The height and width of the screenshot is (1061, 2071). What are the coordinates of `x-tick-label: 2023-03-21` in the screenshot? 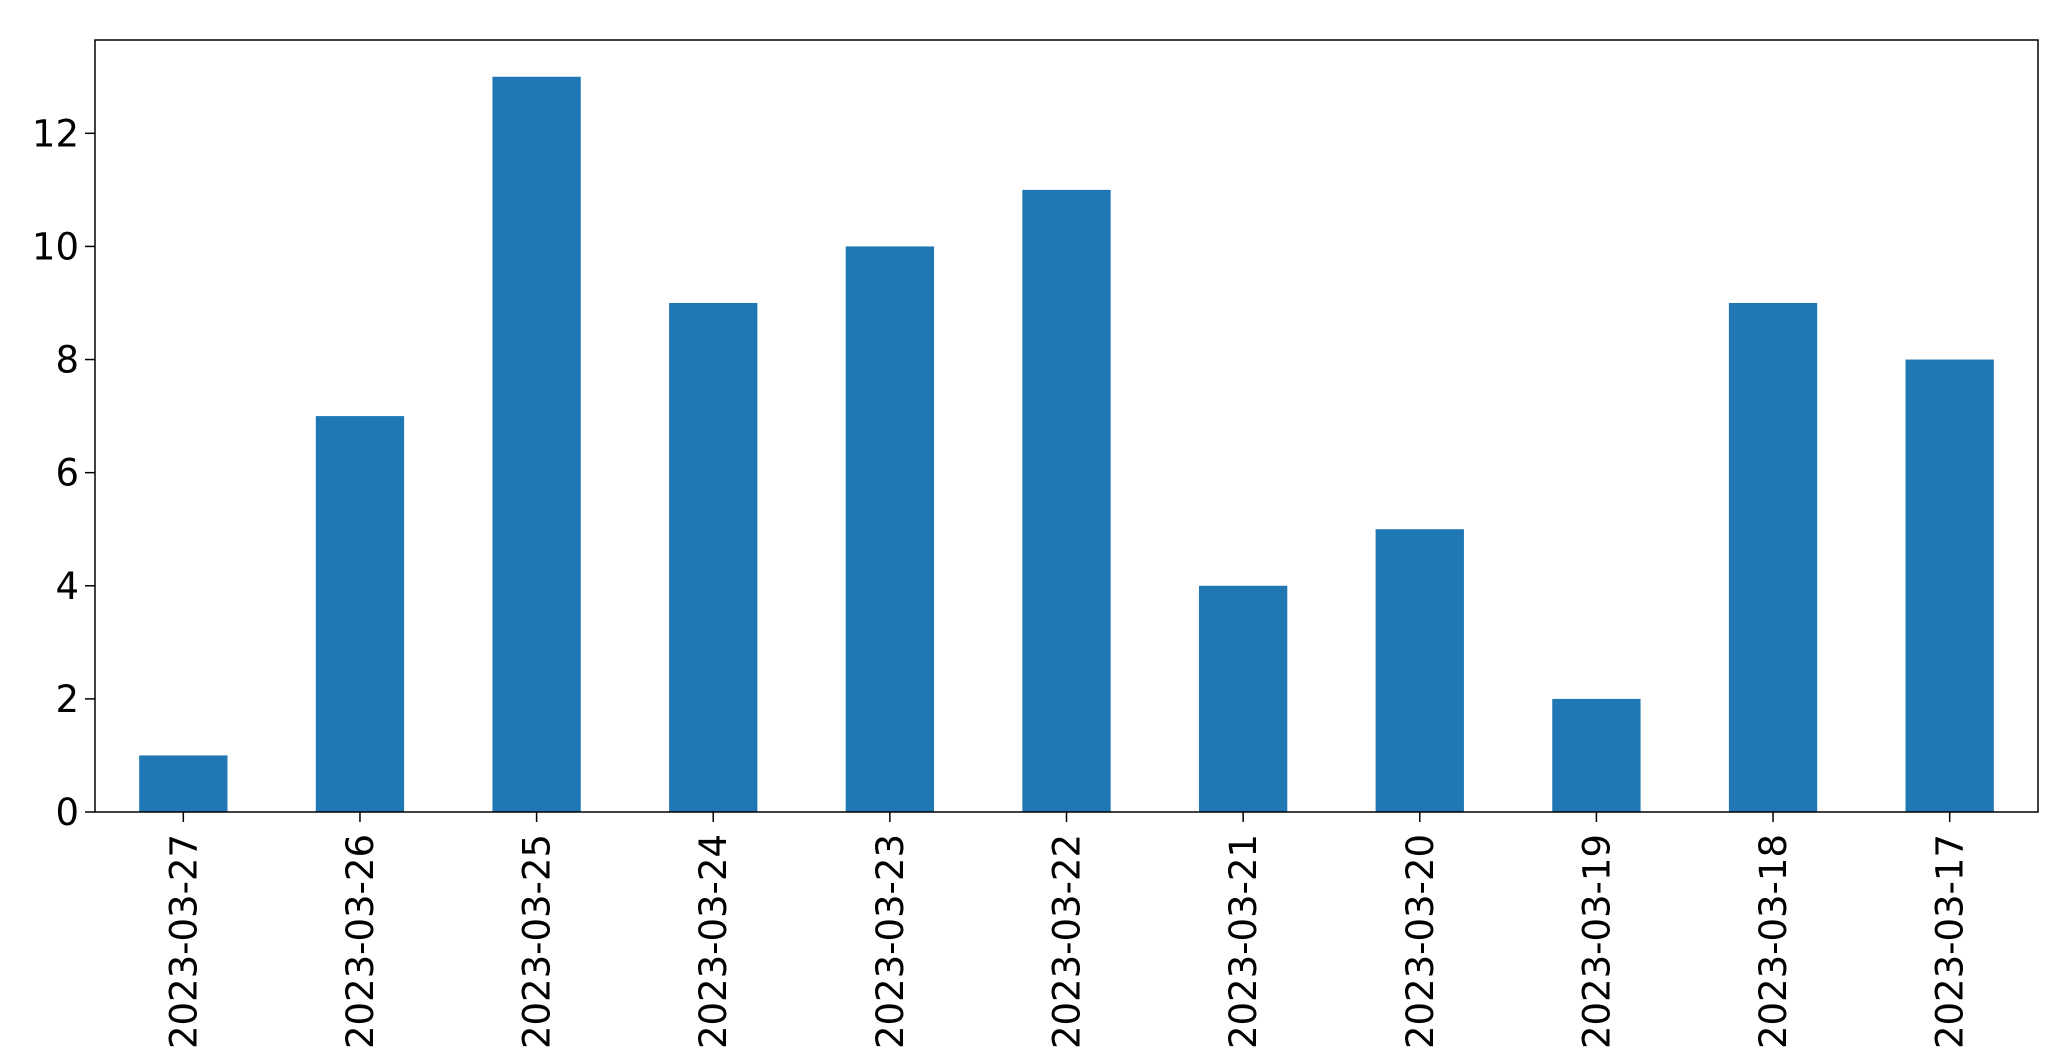 It's located at (1243, 941).